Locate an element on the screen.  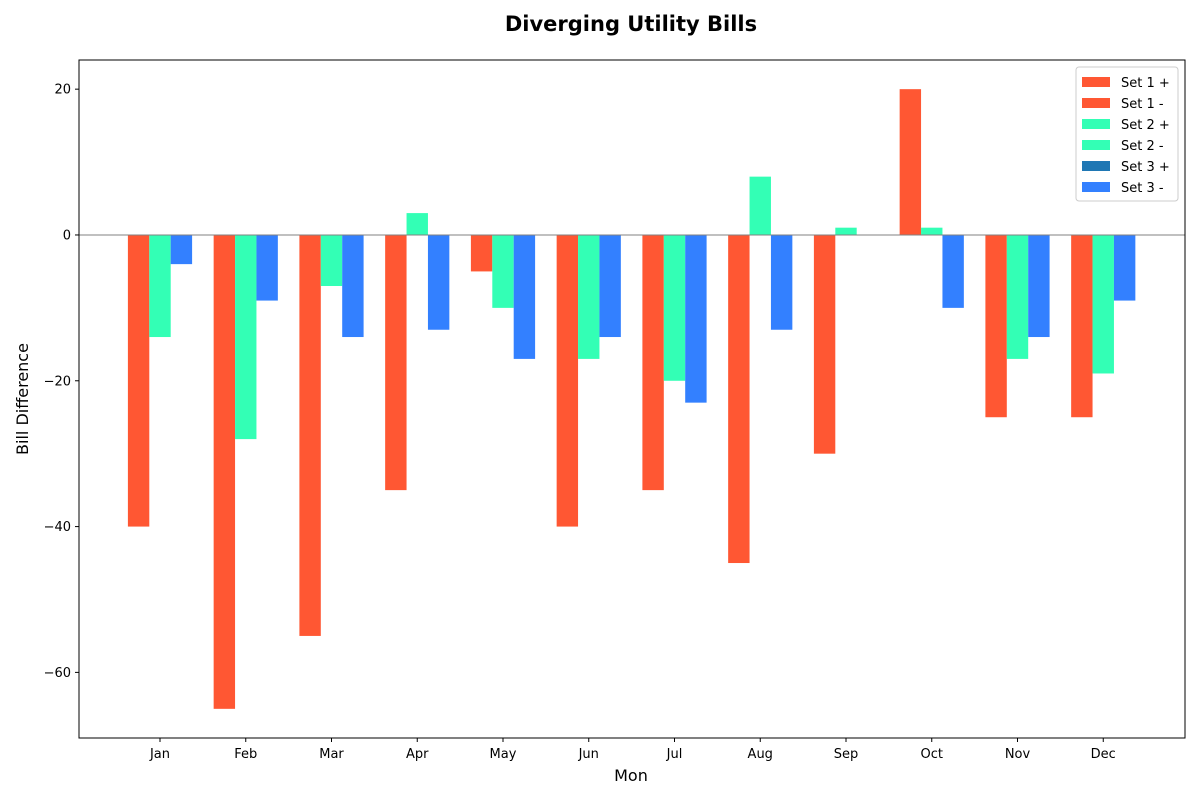
legend-label: Set 2 - is located at coordinates (1142, 146).